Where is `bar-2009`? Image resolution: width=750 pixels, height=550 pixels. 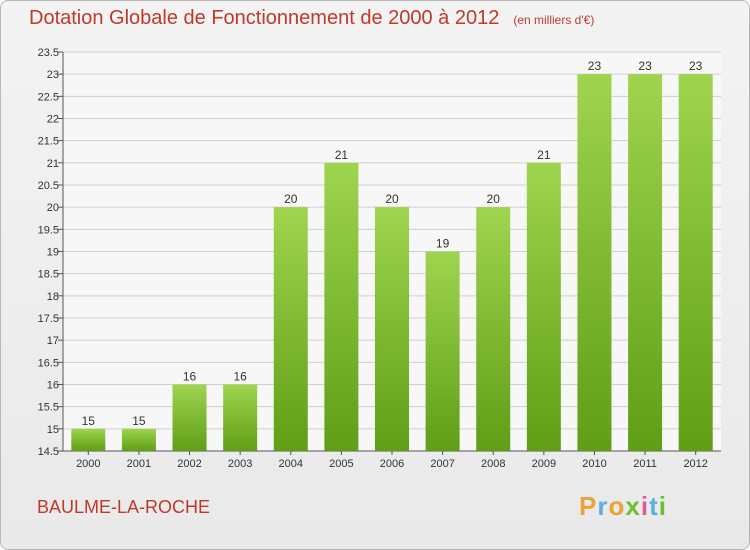
bar-2009 is located at coordinates (543, 307).